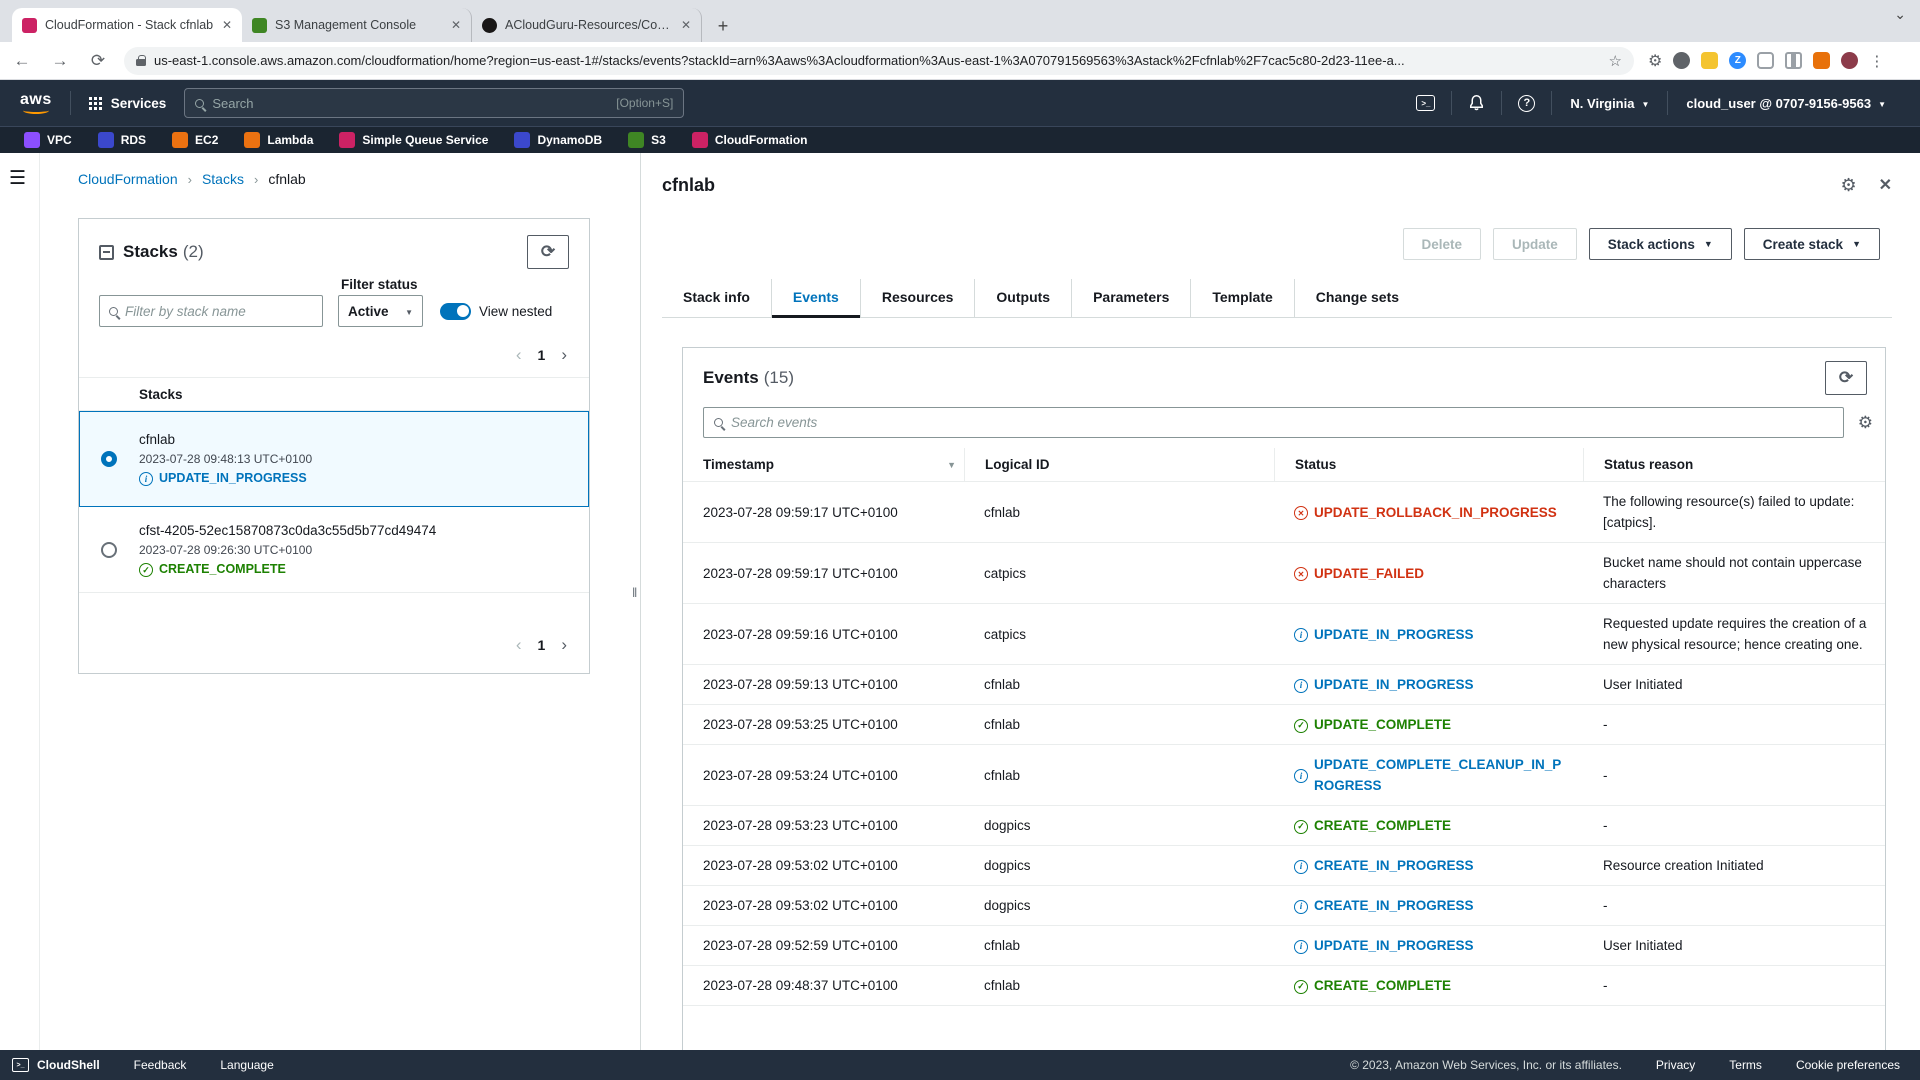 The image size is (1920, 1080). Describe the element at coordinates (157, 439) in the screenshot. I see `stack-name: cfnlab` at that location.